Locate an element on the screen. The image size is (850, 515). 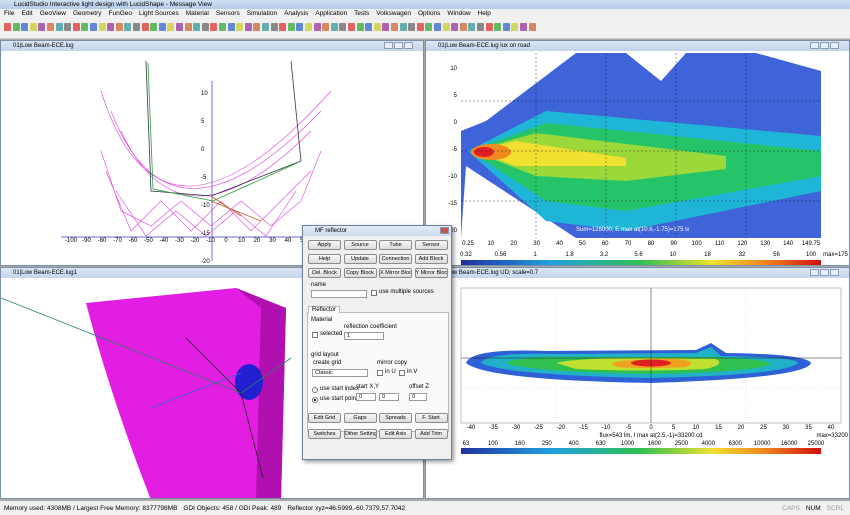
dialog-button: Spreads is located at coordinates (395, 418).